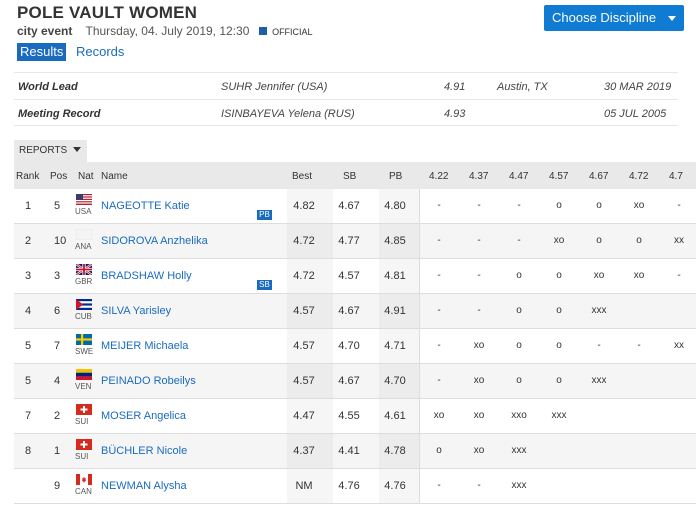 The height and width of the screenshot is (506, 696). What do you see at coordinates (82, 456) in the screenshot?
I see `cell-nat: SUI` at bounding box center [82, 456].